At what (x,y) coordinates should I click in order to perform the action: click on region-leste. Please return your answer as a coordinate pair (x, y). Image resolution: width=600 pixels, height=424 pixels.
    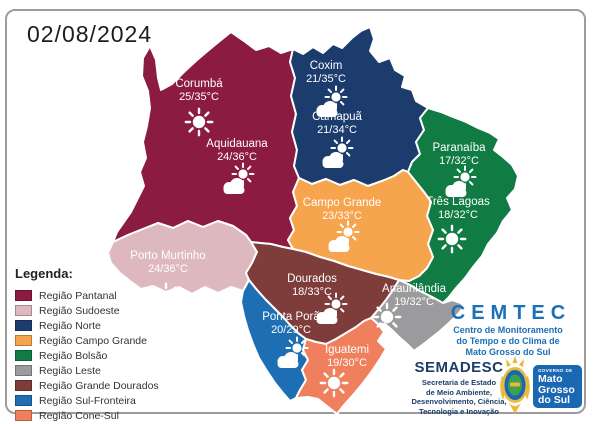
    Looking at the image, I should click on (417, 315).